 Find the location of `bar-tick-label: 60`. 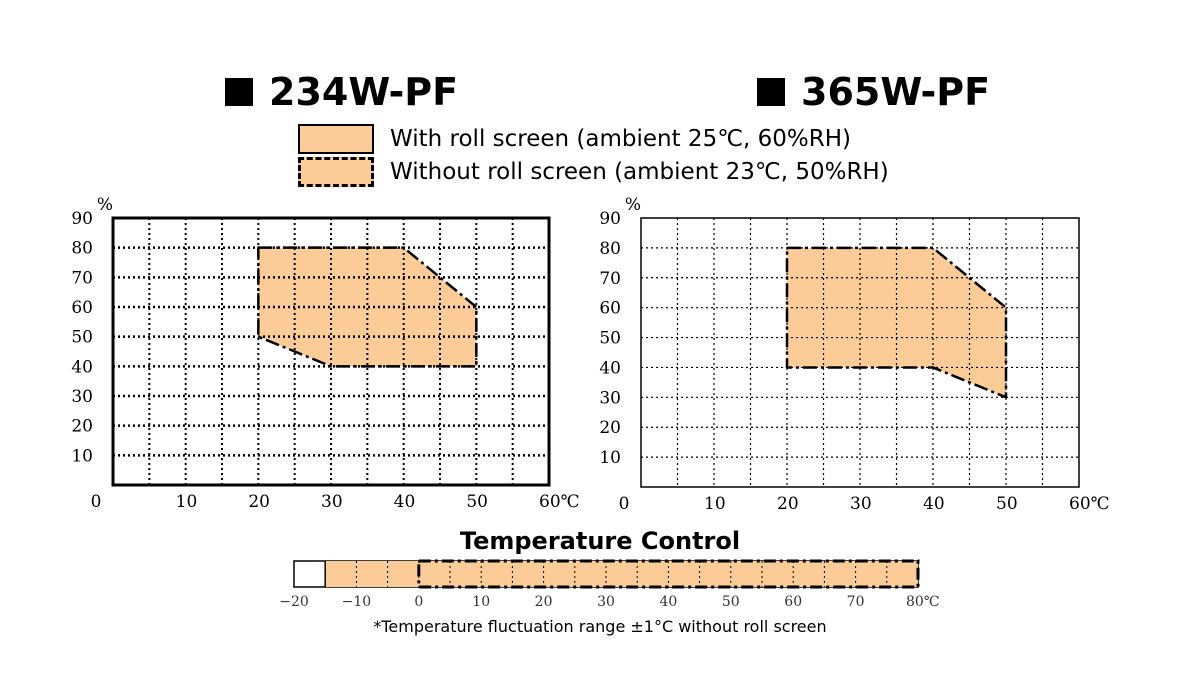

bar-tick-label: 60 is located at coordinates (793, 602).